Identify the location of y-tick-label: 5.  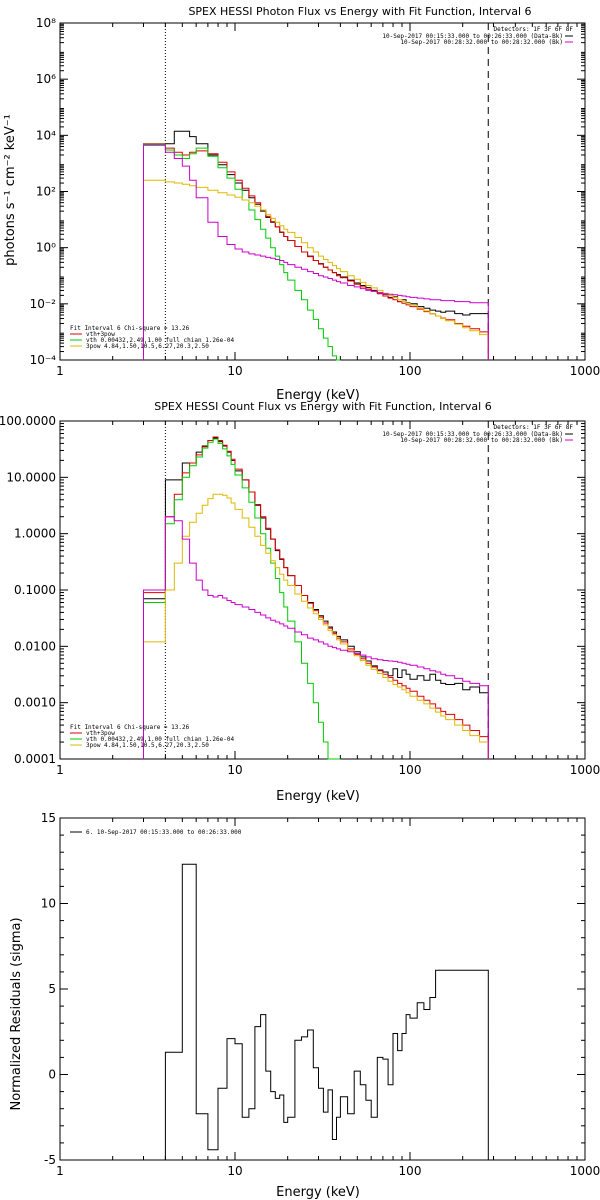
(52, 989).